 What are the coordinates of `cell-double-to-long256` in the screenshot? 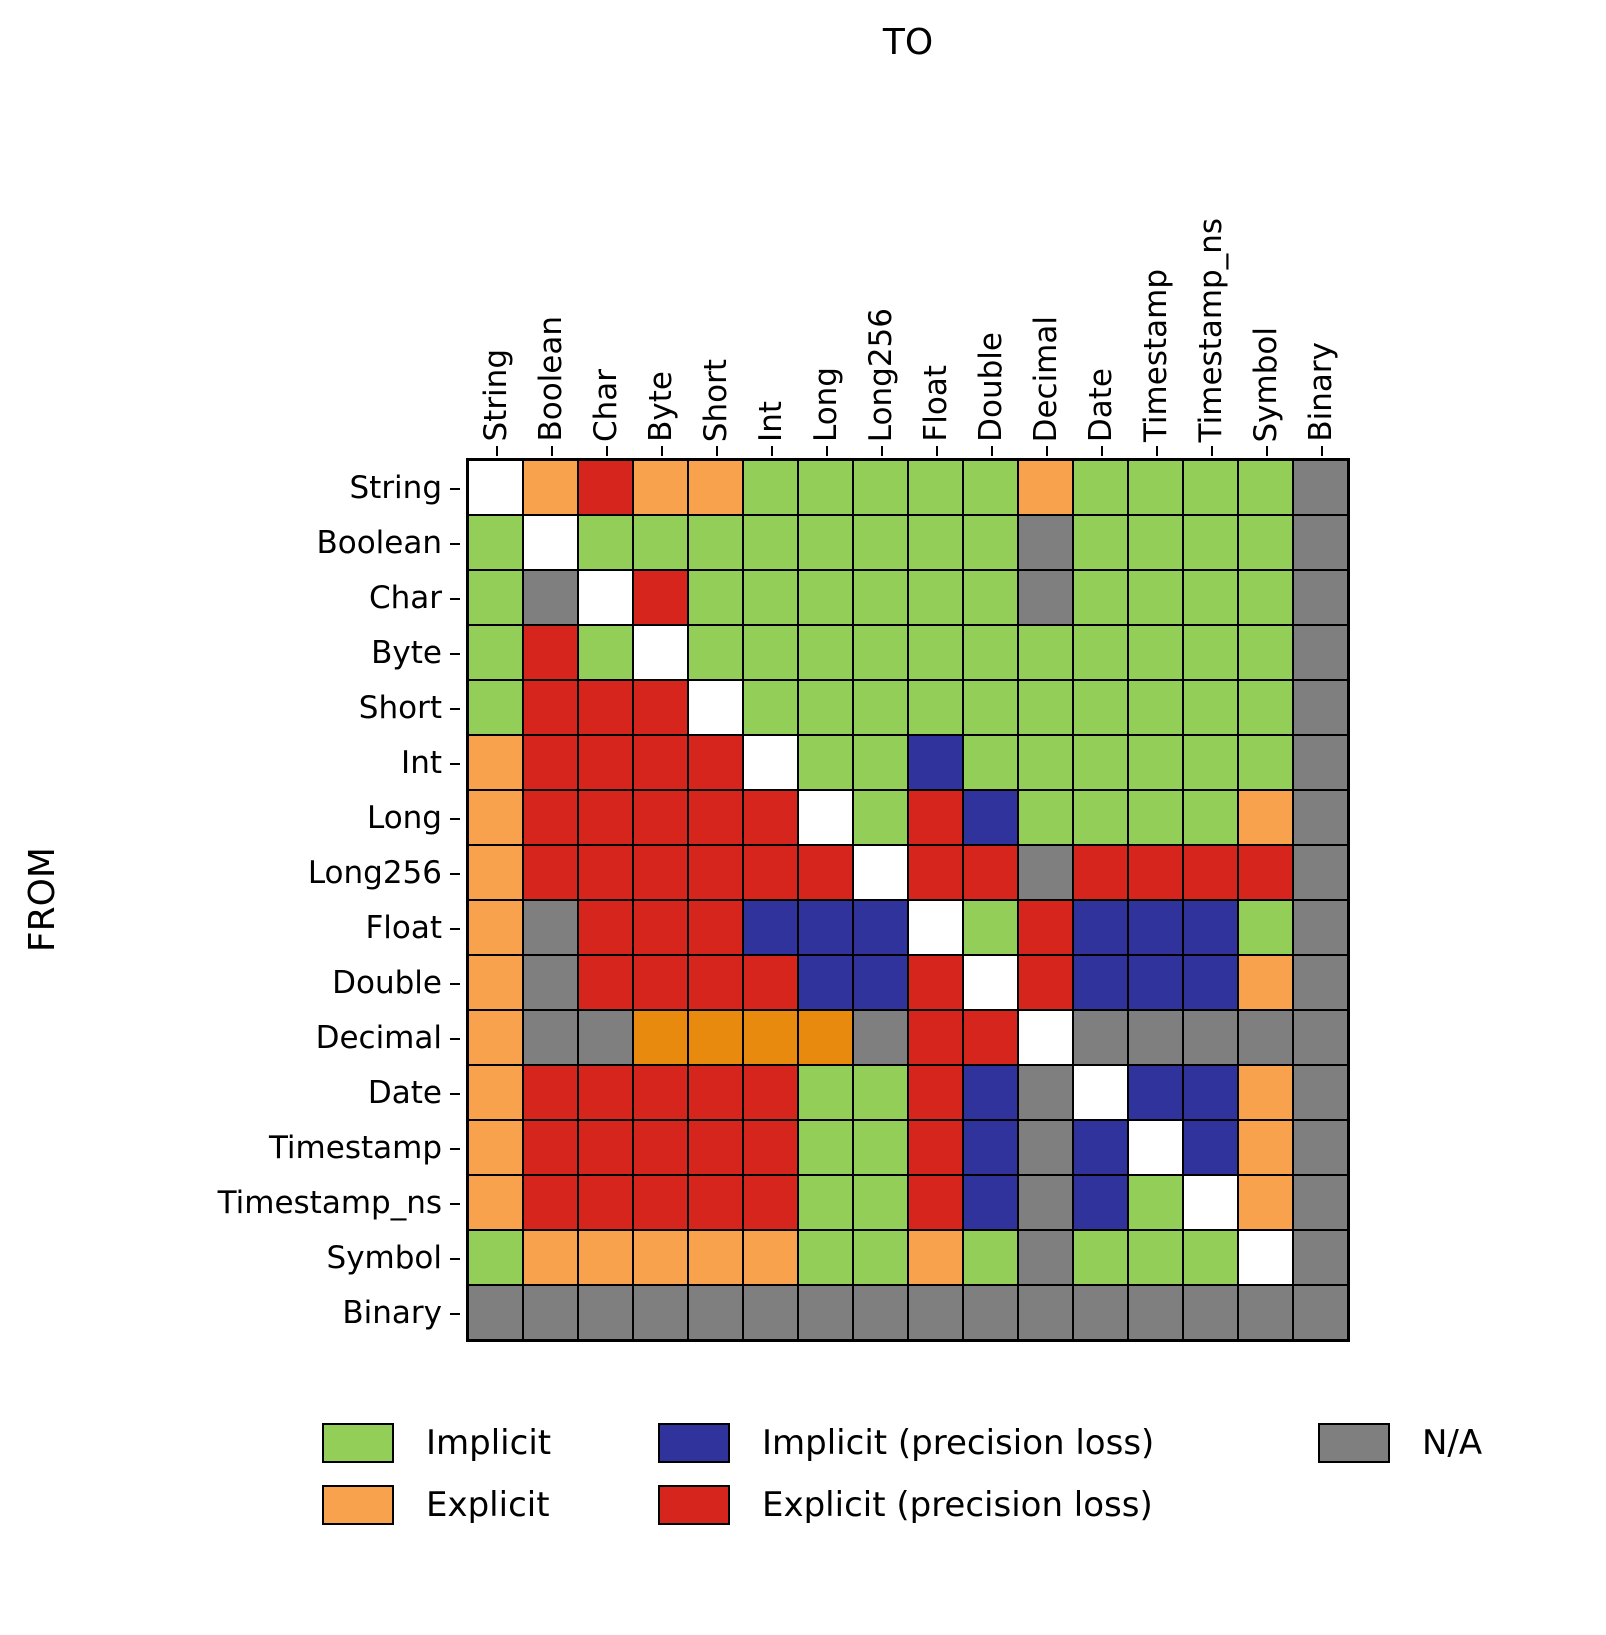 It's located at (880, 982).